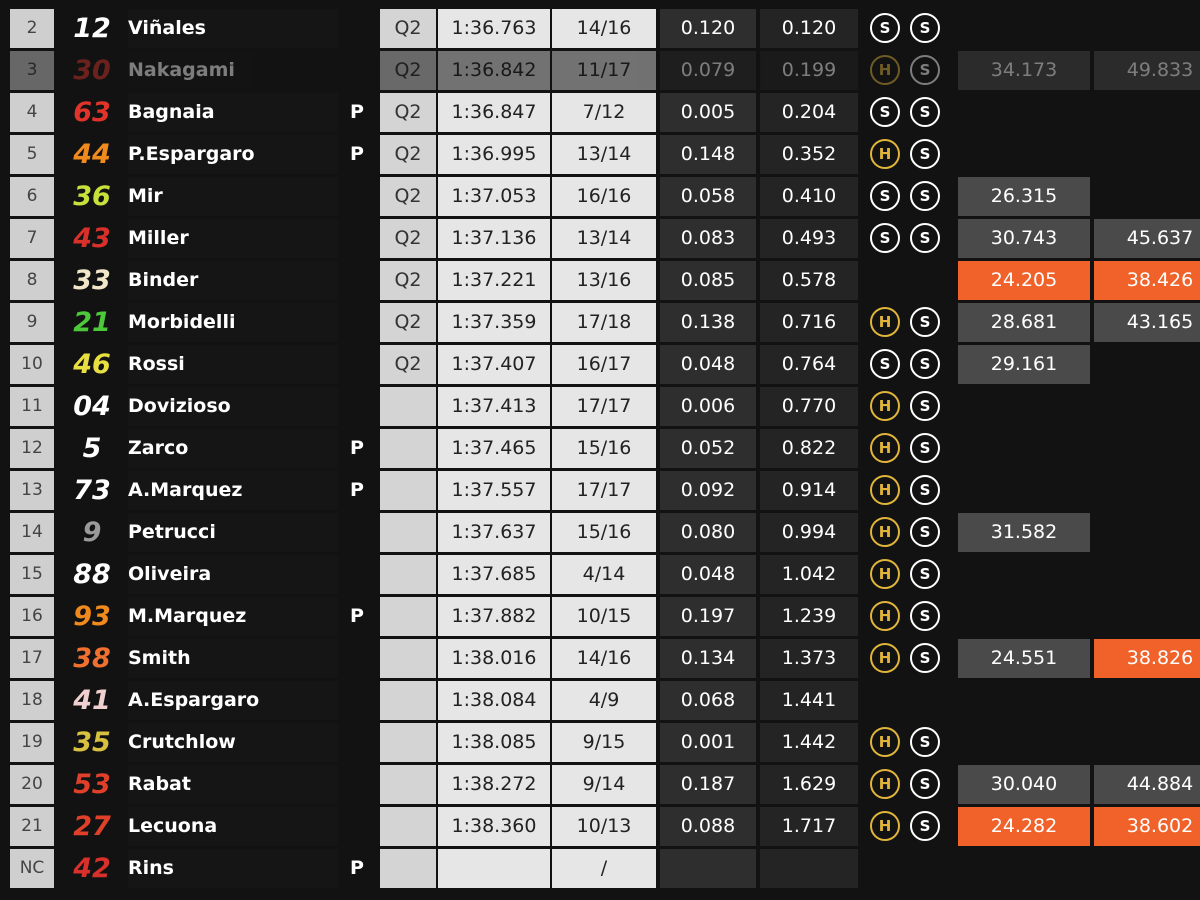  Describe the element at coordinates (604, 742) in the screenshot. I see `laps: 9/15` at that location.